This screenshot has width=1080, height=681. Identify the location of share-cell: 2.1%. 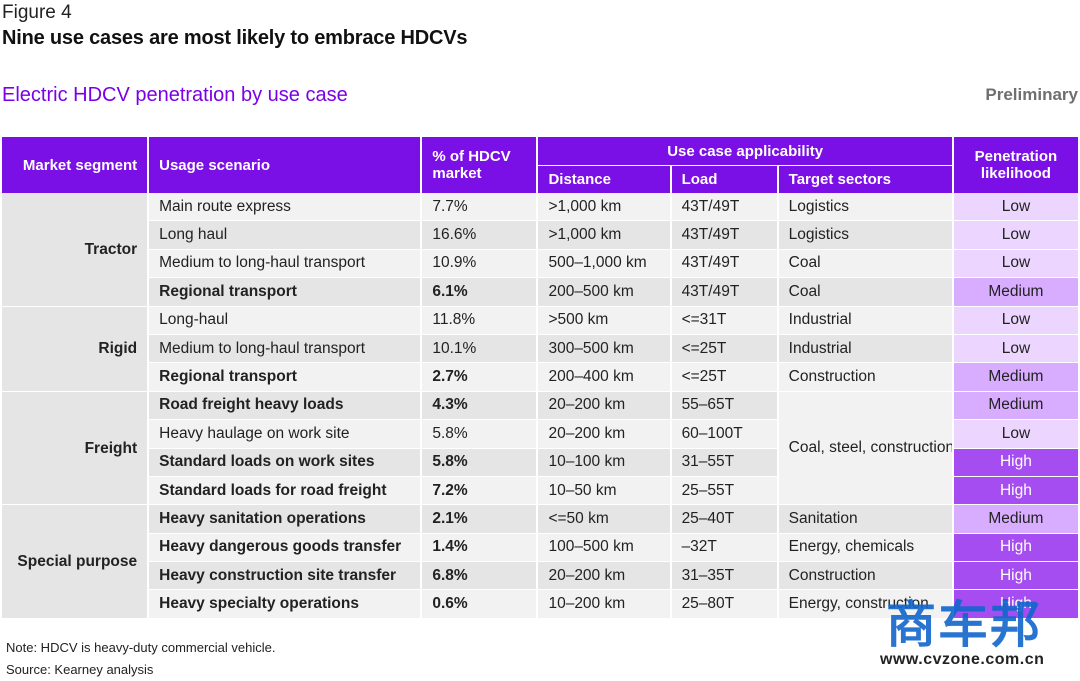
(480, 519).